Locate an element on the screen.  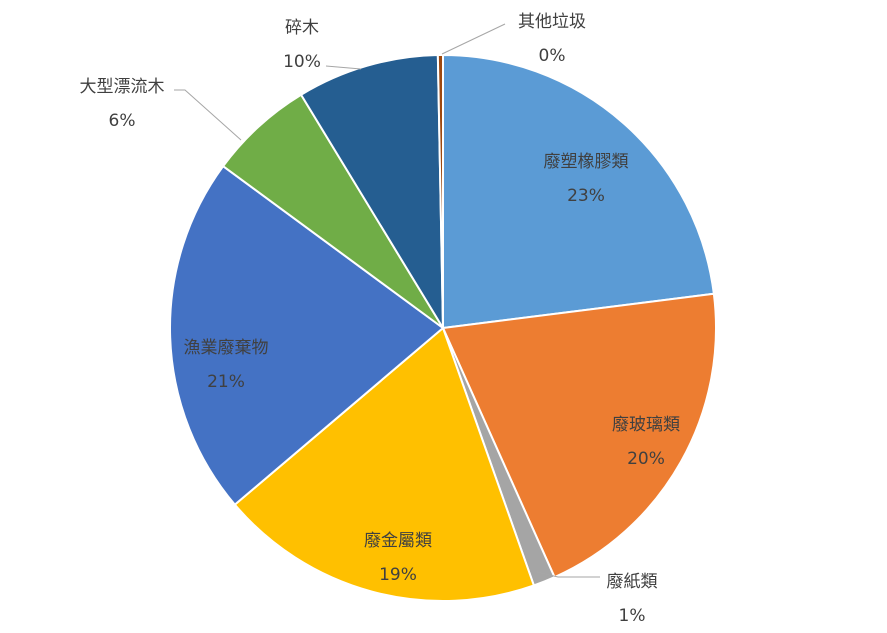
slice-label-3: 廢紙類 is located at coordinates (632, 582).